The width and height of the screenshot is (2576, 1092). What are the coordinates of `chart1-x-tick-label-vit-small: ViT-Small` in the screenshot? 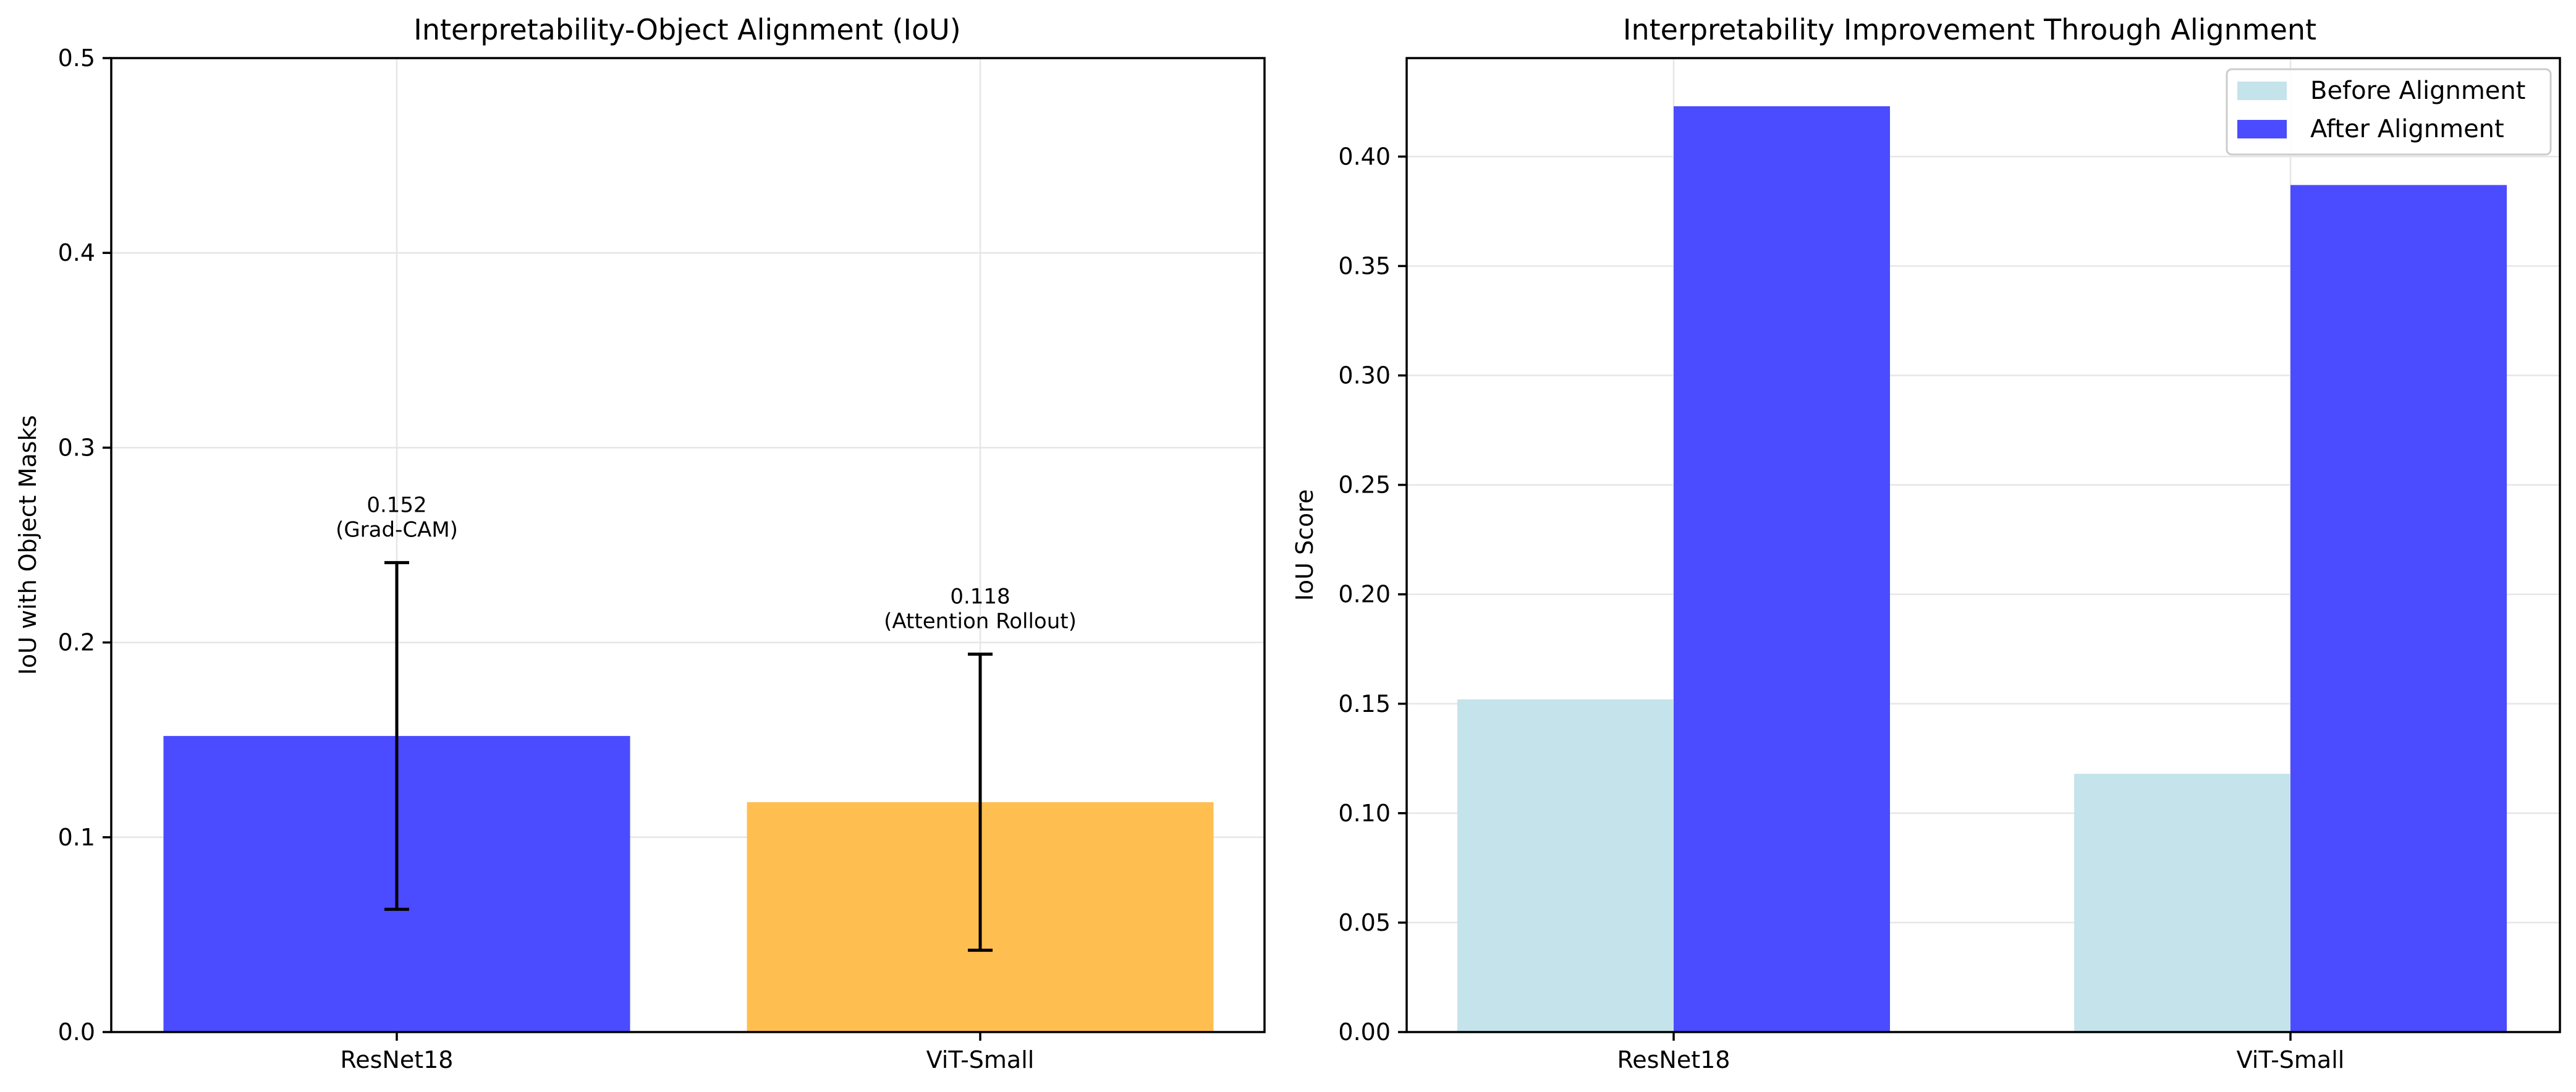 It's located at (980, 1059).